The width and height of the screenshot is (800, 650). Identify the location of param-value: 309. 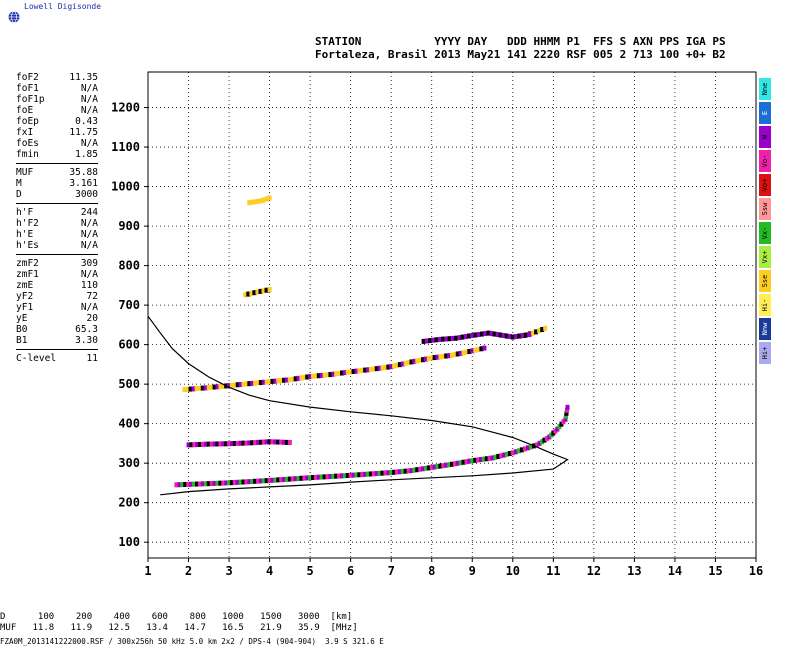
(89, 263).